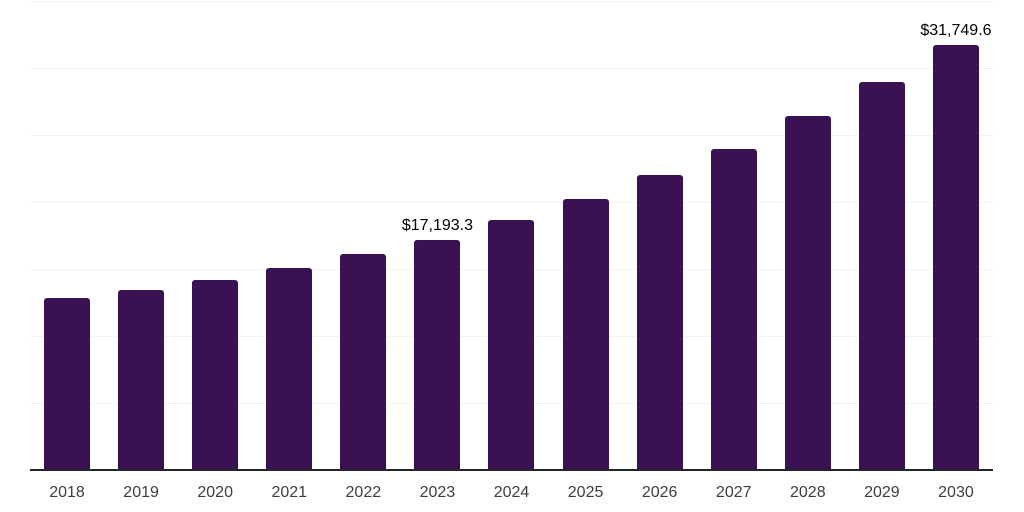  Describe the element at coordinates (956, 30) in the screenshot. I see `bar-value-label-2030: $31,749.6` at that location.